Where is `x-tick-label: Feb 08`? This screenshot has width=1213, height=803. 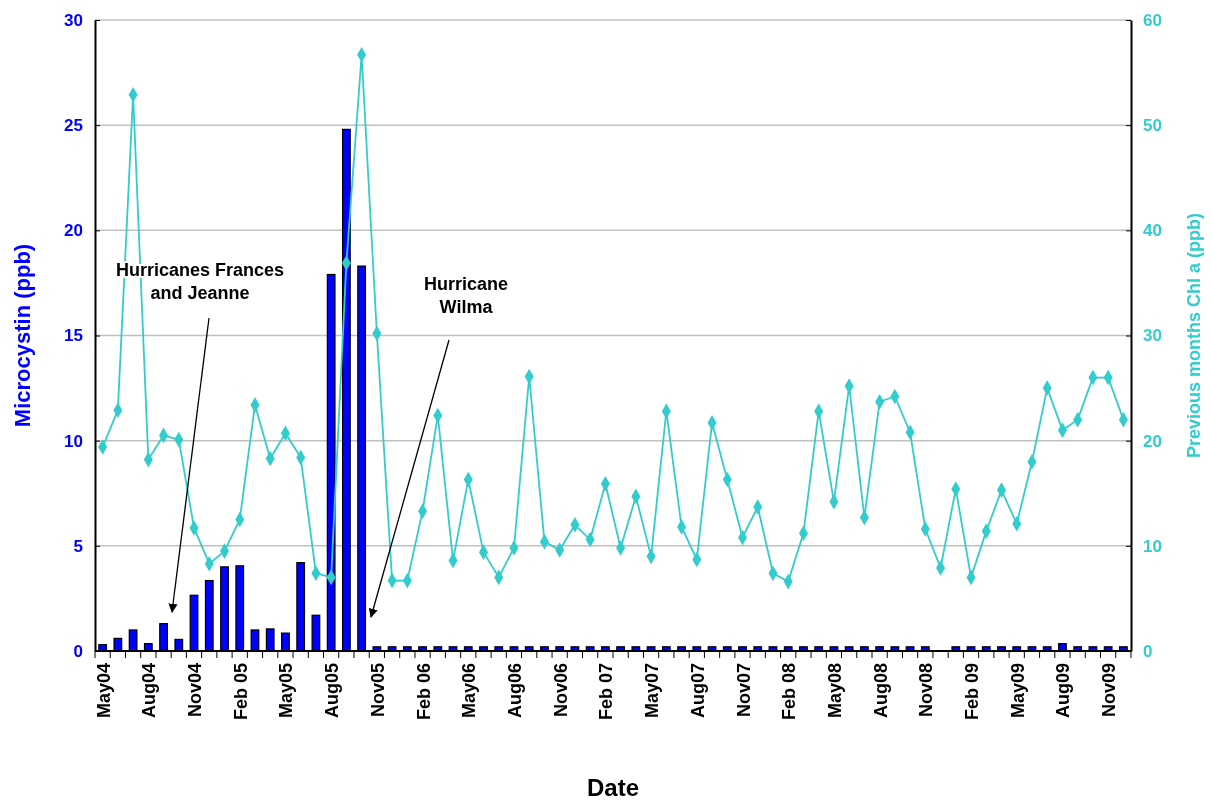 x-tick-label: Feb 08 is located at coordinates (789, 692).